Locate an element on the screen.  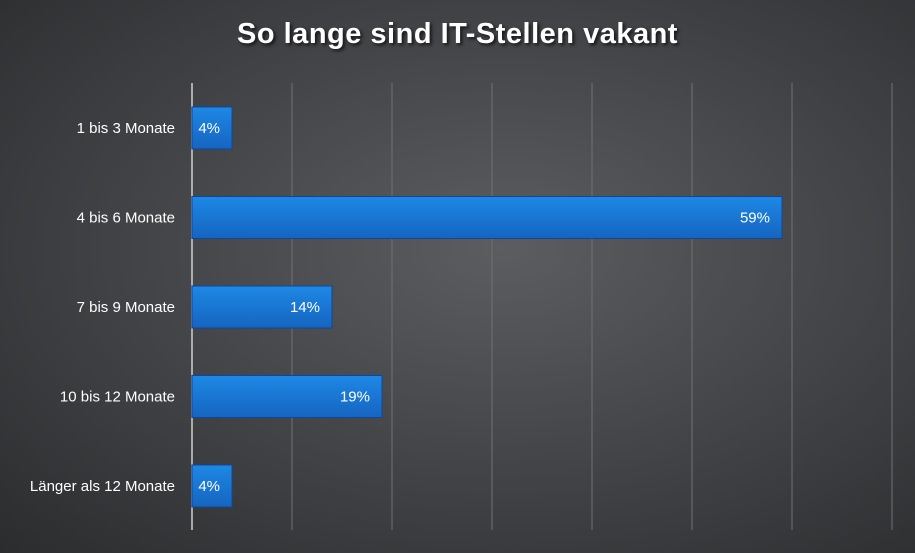
bar-value-label: 59% is located at coordinates (755, 218).